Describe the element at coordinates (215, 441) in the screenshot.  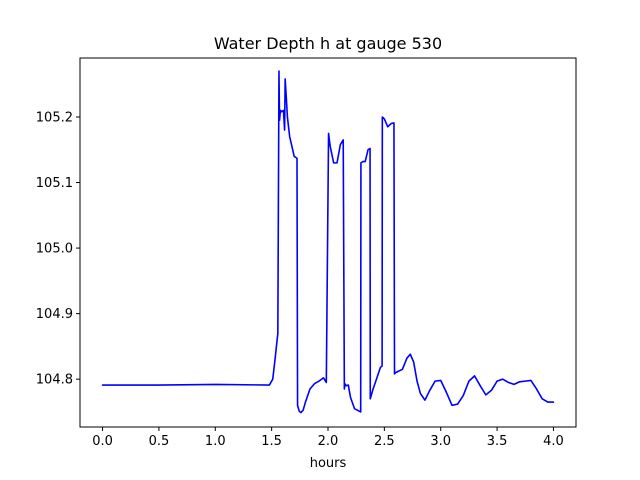
I see `x-tick-label: 1.0` at that location.